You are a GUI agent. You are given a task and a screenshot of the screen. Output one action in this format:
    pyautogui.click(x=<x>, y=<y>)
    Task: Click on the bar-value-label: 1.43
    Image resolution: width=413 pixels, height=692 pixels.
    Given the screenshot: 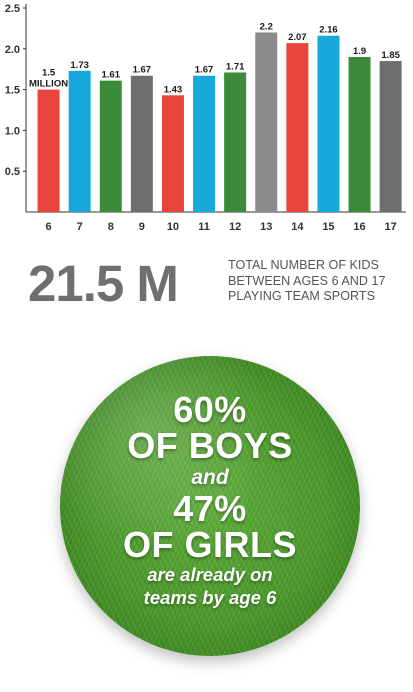 What is the action you would take?
    pyautogui.click(x=173, y=89)
    